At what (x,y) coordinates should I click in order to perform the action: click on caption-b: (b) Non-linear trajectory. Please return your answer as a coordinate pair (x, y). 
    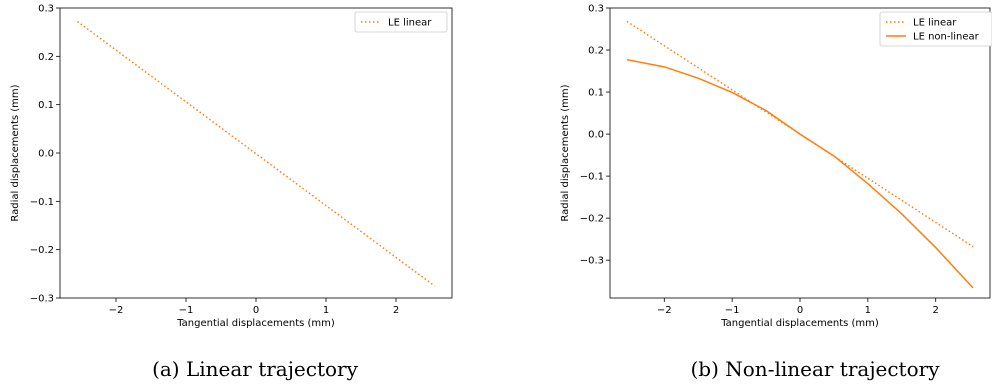
    Looking at the image, I should click on (815, 369).